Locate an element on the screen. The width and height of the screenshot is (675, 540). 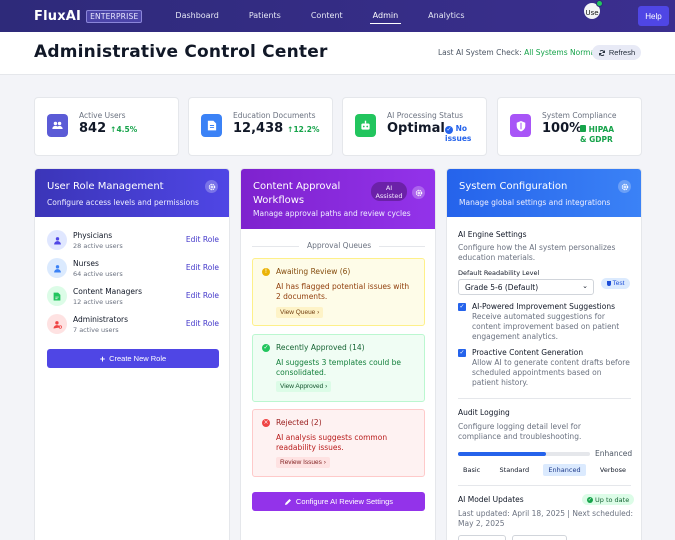
stat-trend: ↑4.5% is located at coordinates (123, 129).